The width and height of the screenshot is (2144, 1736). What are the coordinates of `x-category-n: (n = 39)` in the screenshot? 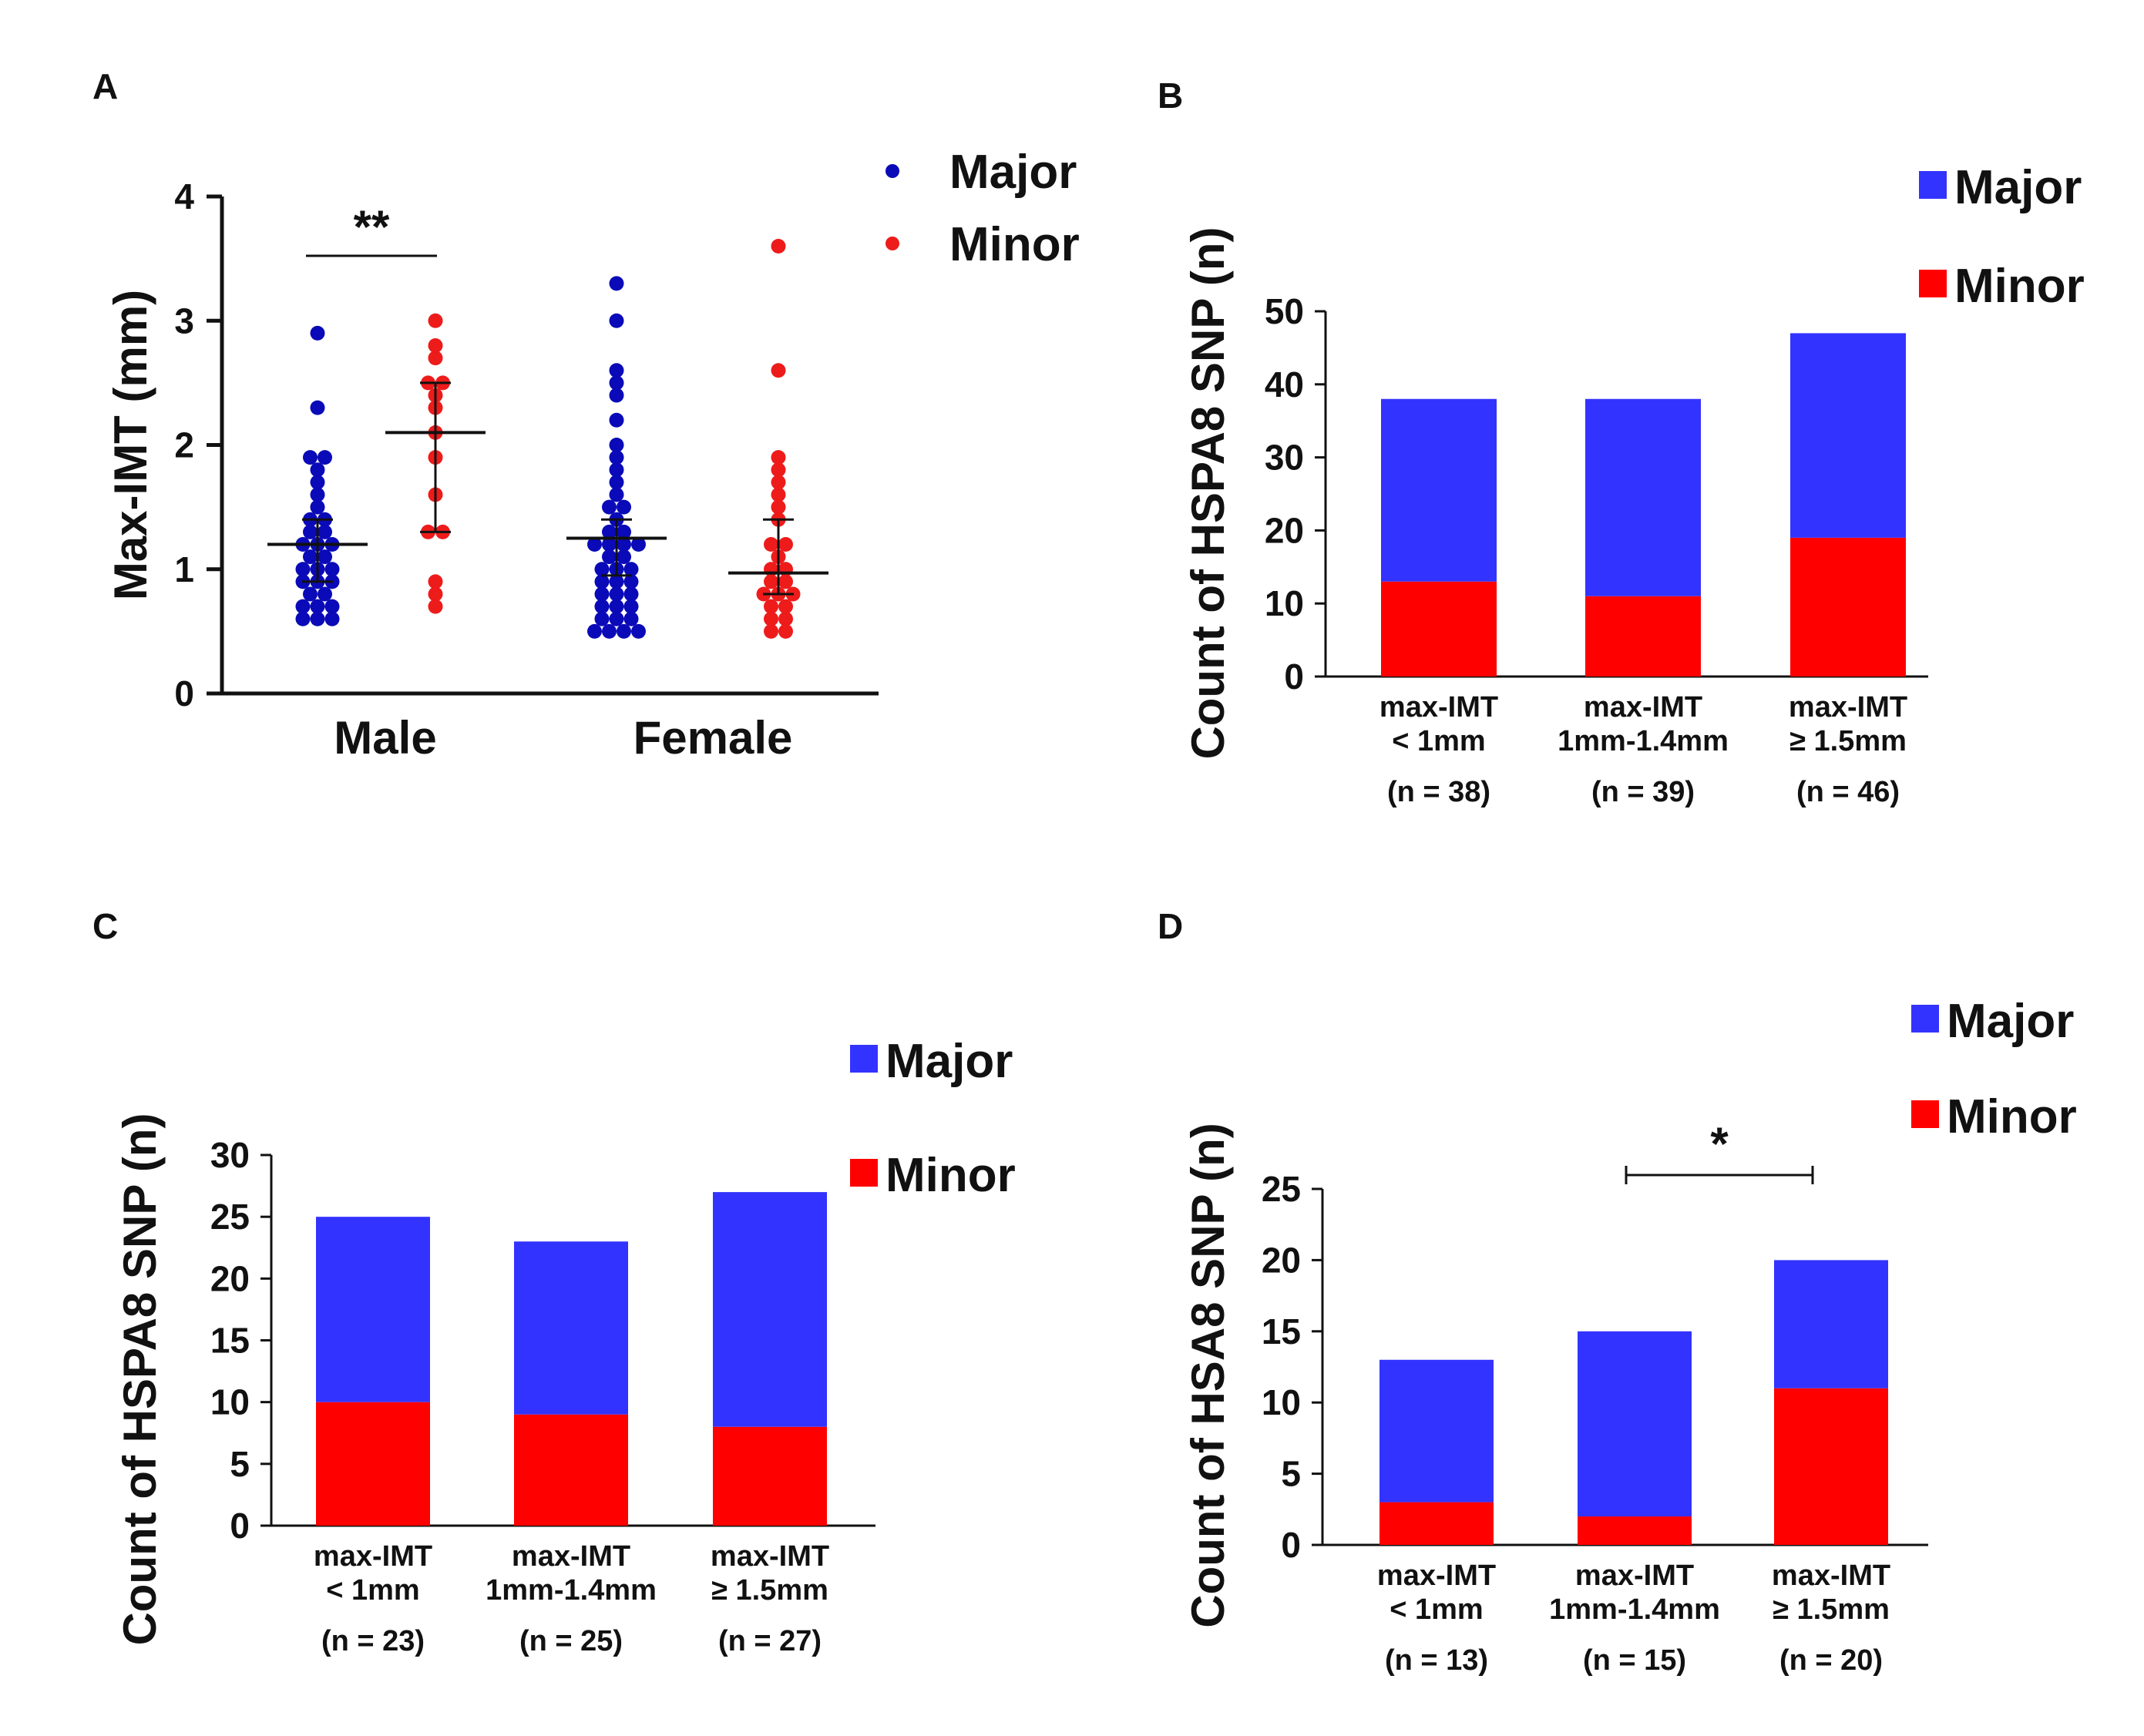 It's located at (1643, 792).